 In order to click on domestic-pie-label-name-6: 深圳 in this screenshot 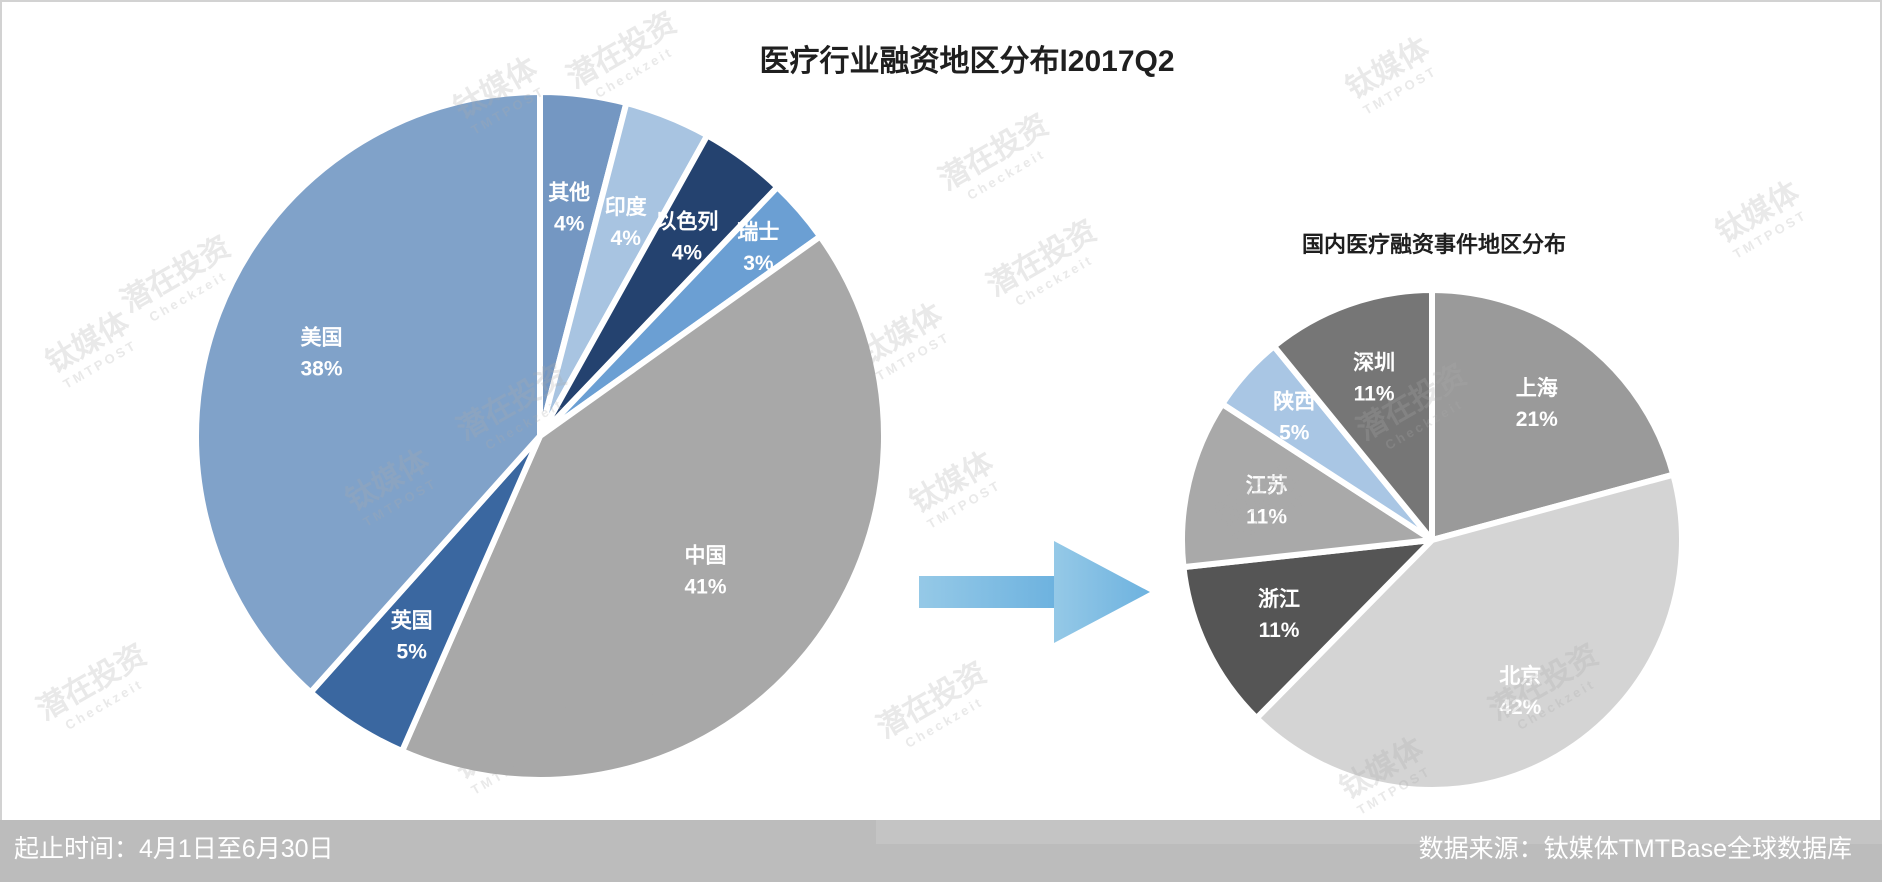, I will do `click(1374, 363)`.